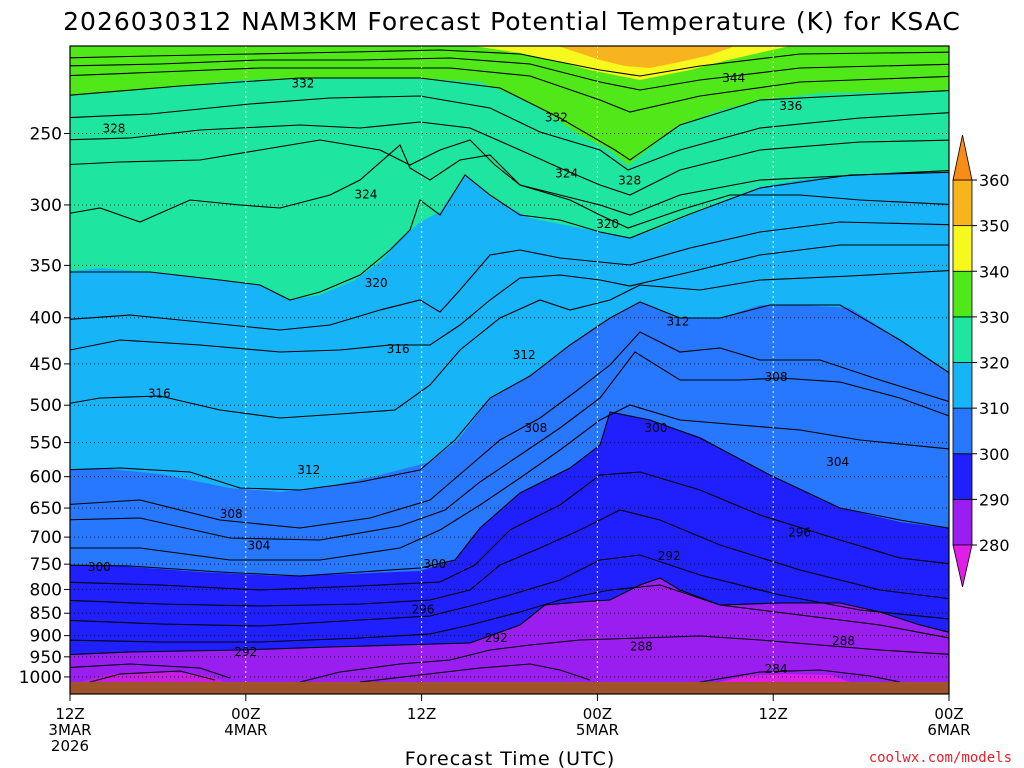 The width and height of the screenshot is (1024, 768). Describe the element at coordinates (994, 271) in the screenshot. I see `colorbar-tick-label-340: 340` at that location.